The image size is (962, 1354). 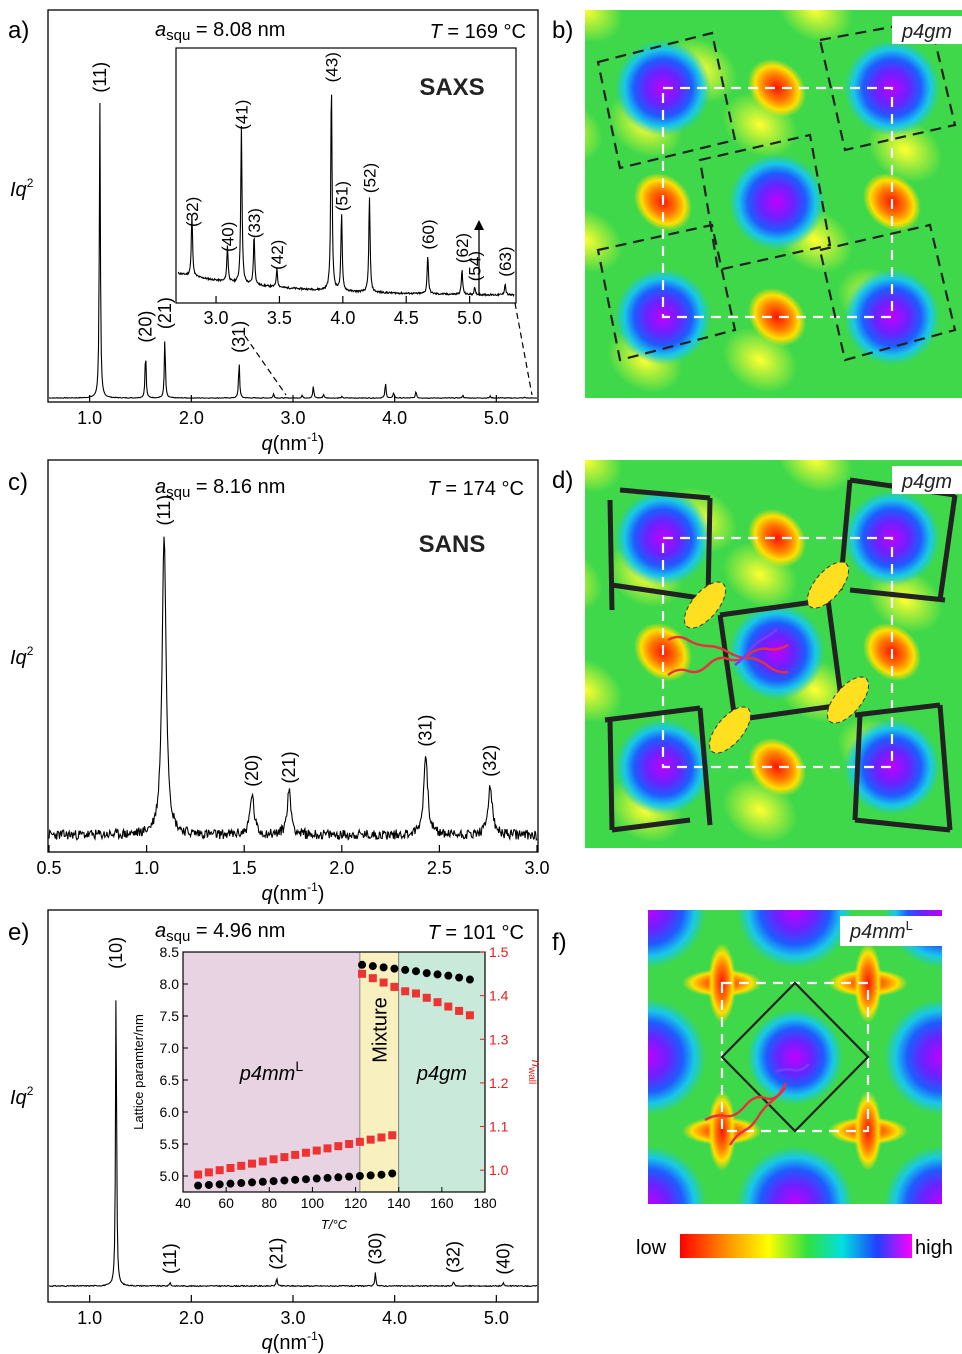 What do you see at coordinates (334, 1072) in the screenshot?
I see `panel-e-inset-frame` at bounding box center [334, 1072].